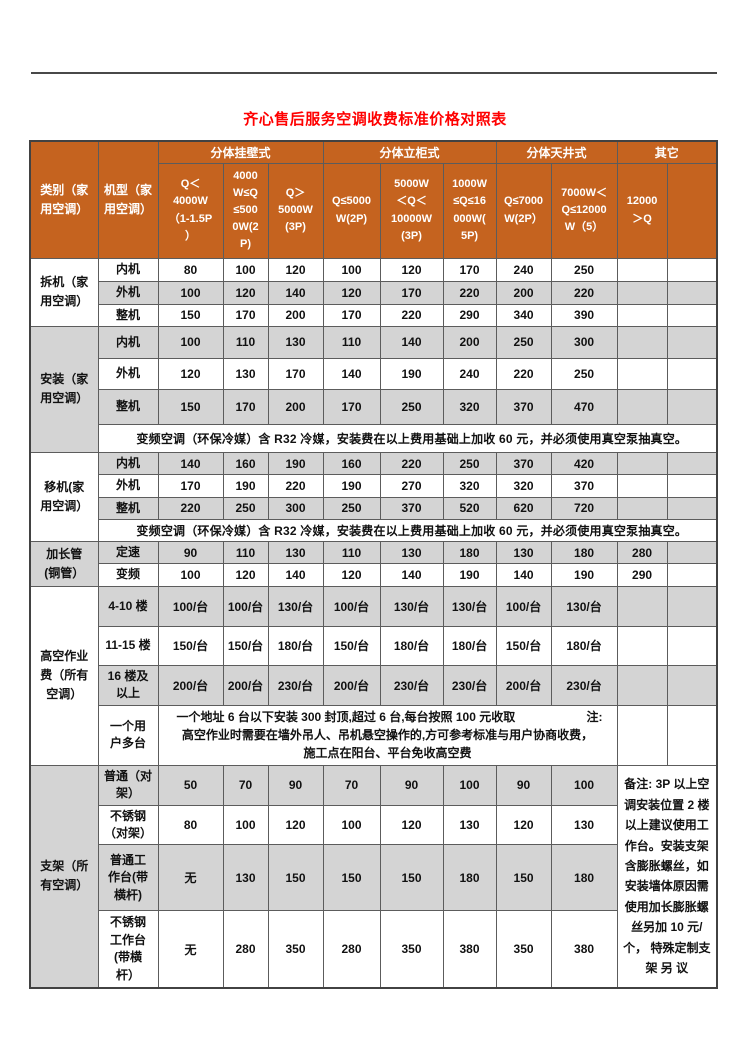 The height and width of the screenshot is (1060, 750). What do you see at coordinates (584, 406) in the screenshot?
I see `price-cell: 470` at bounding box center [584, 406].